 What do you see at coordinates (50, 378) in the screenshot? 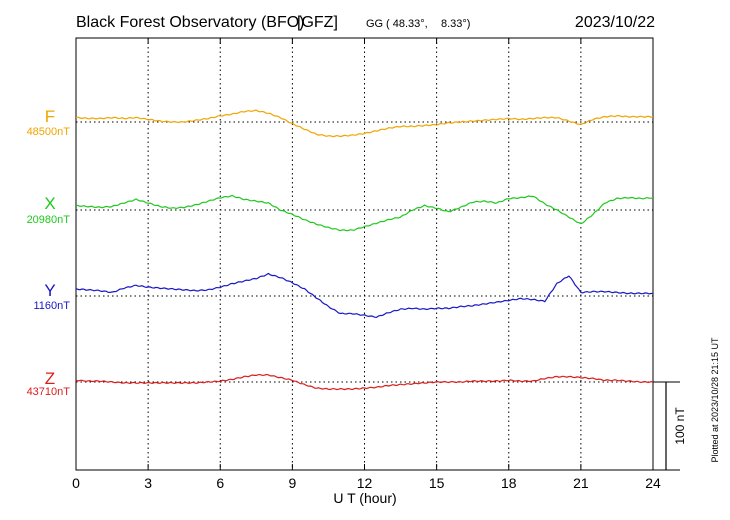
I see `component-label-z: Z` at bounding box center [50, 378].